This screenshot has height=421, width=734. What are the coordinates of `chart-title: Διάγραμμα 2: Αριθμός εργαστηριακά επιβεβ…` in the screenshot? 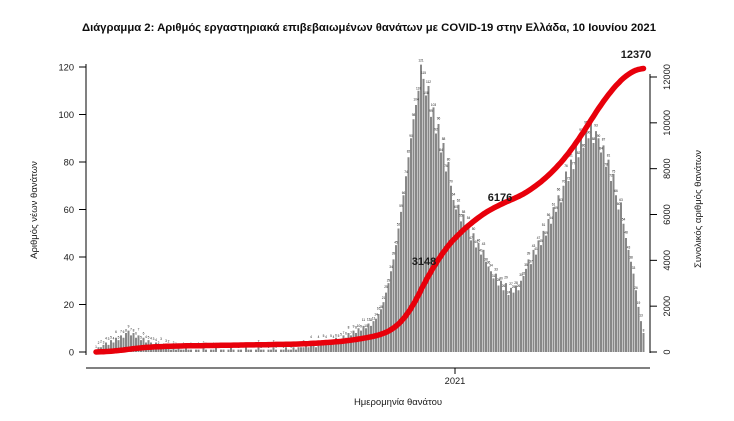 It's located at (369, 28).